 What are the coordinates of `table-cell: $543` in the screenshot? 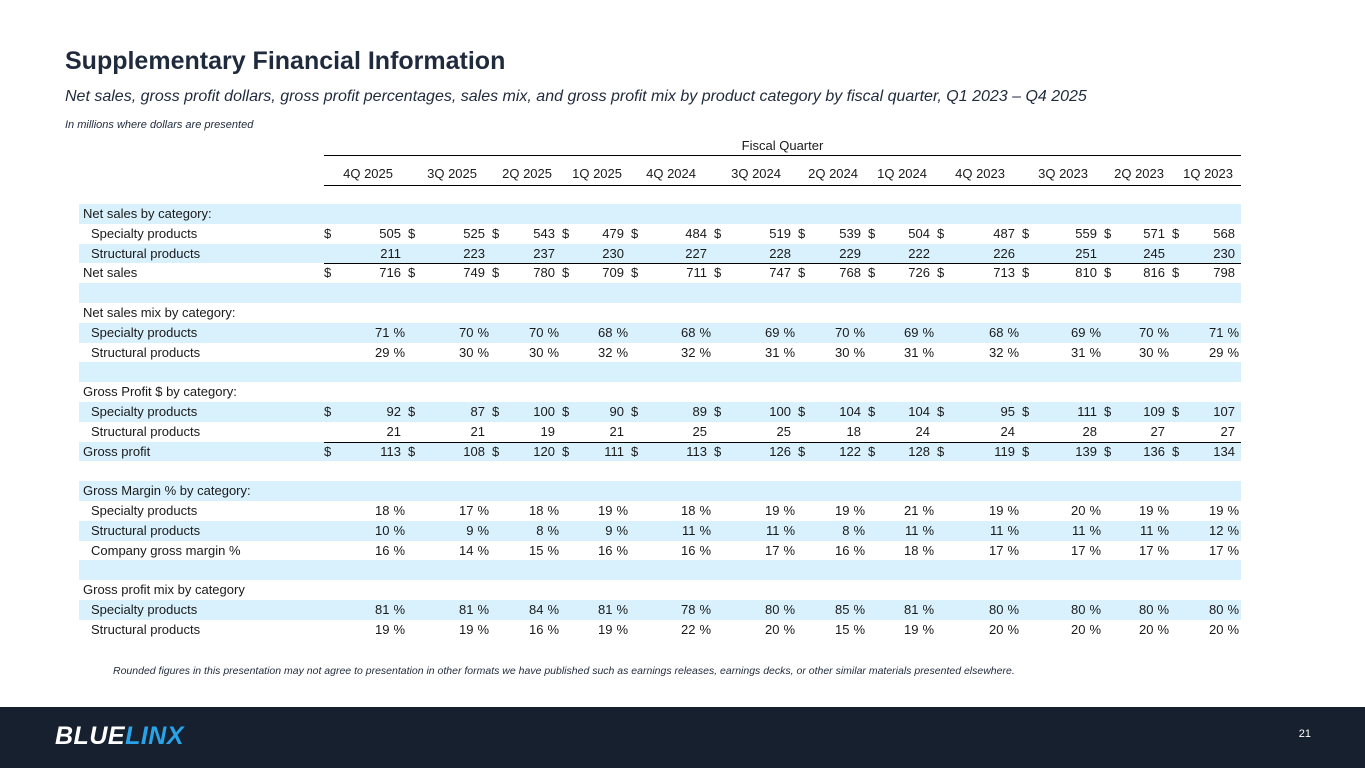 It's located at (525, 234).